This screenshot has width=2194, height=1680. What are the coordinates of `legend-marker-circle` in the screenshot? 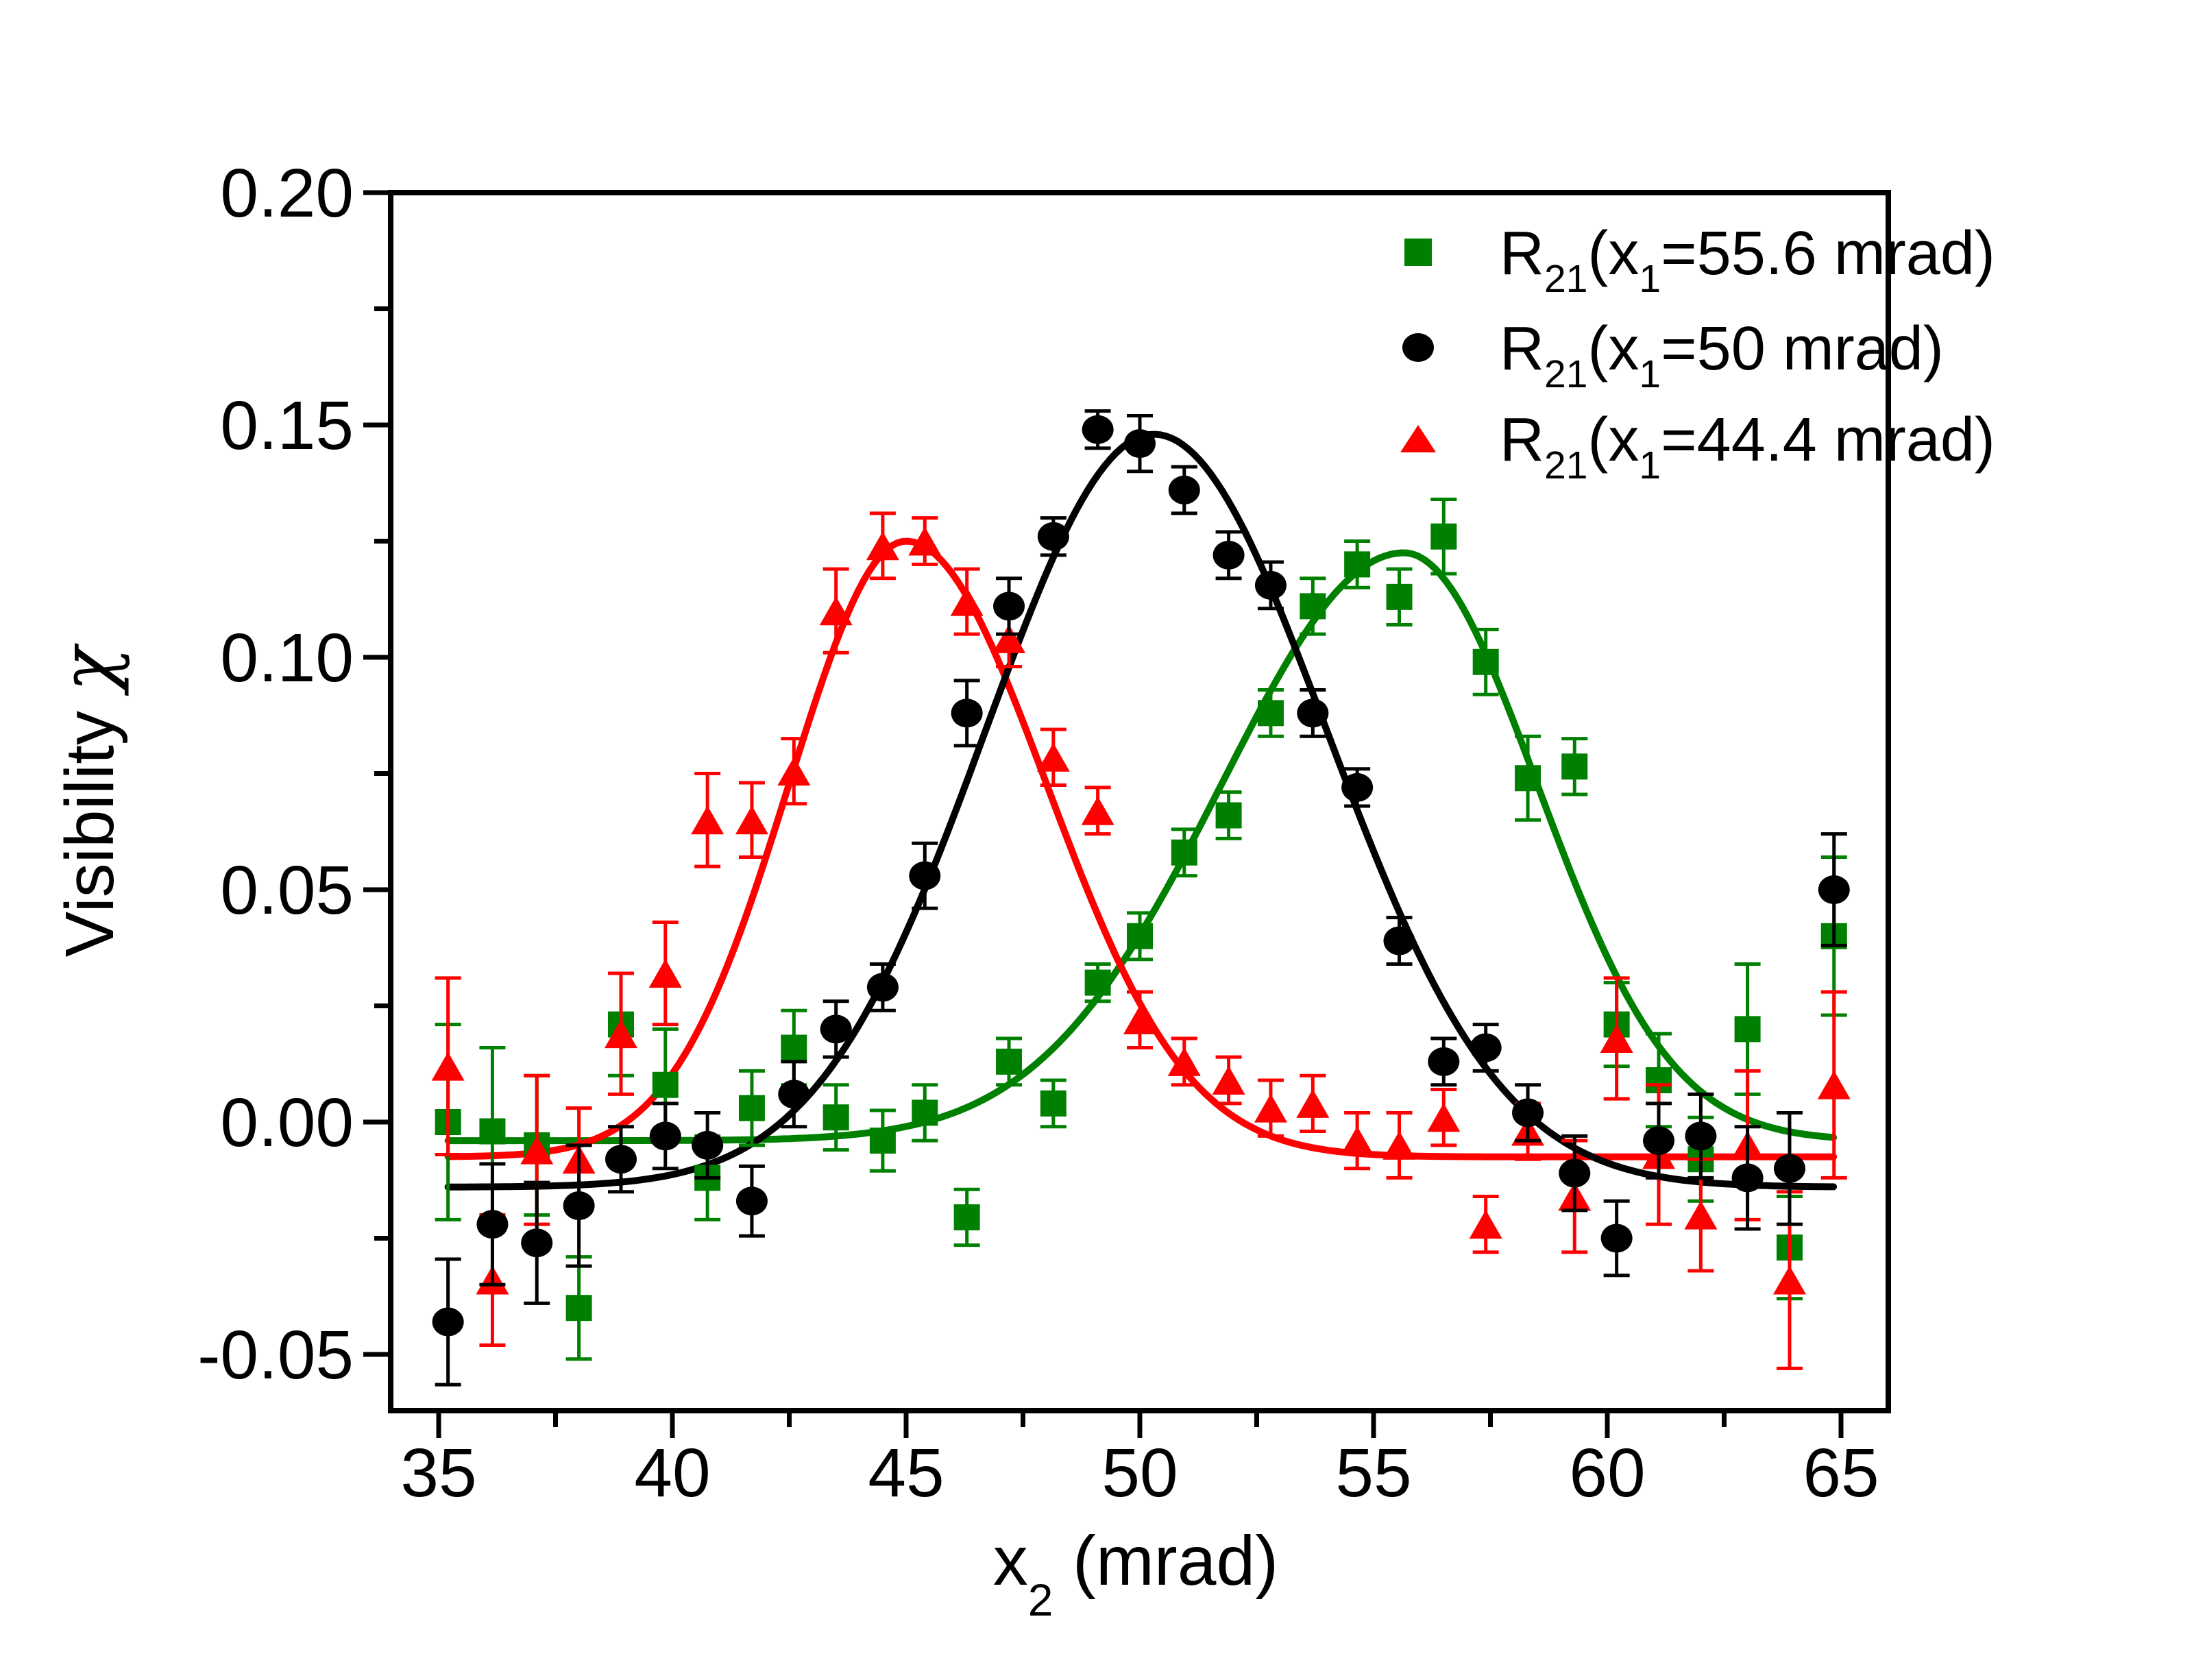 It's located at (1418, 347).